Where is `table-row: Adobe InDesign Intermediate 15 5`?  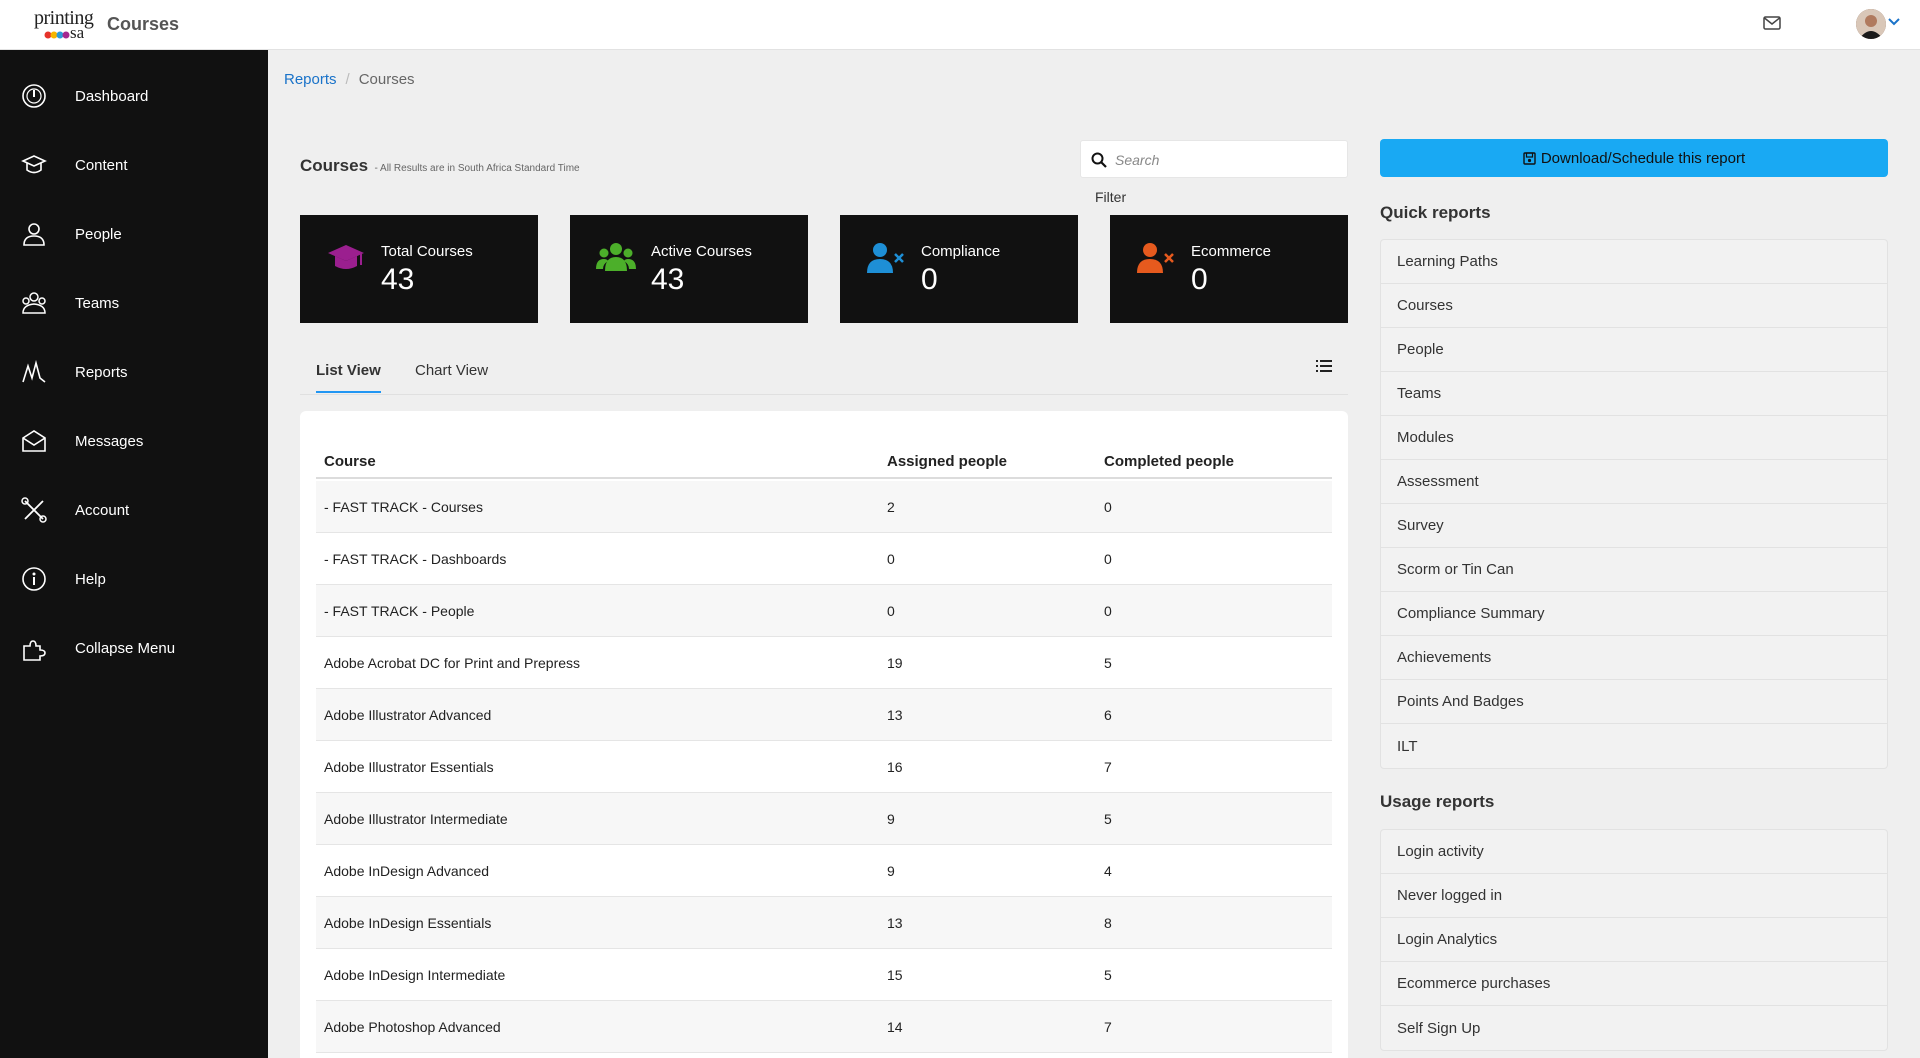
table-row: Adobe InDesign Intermediate 15 5 is located at coordinates (824, 975).